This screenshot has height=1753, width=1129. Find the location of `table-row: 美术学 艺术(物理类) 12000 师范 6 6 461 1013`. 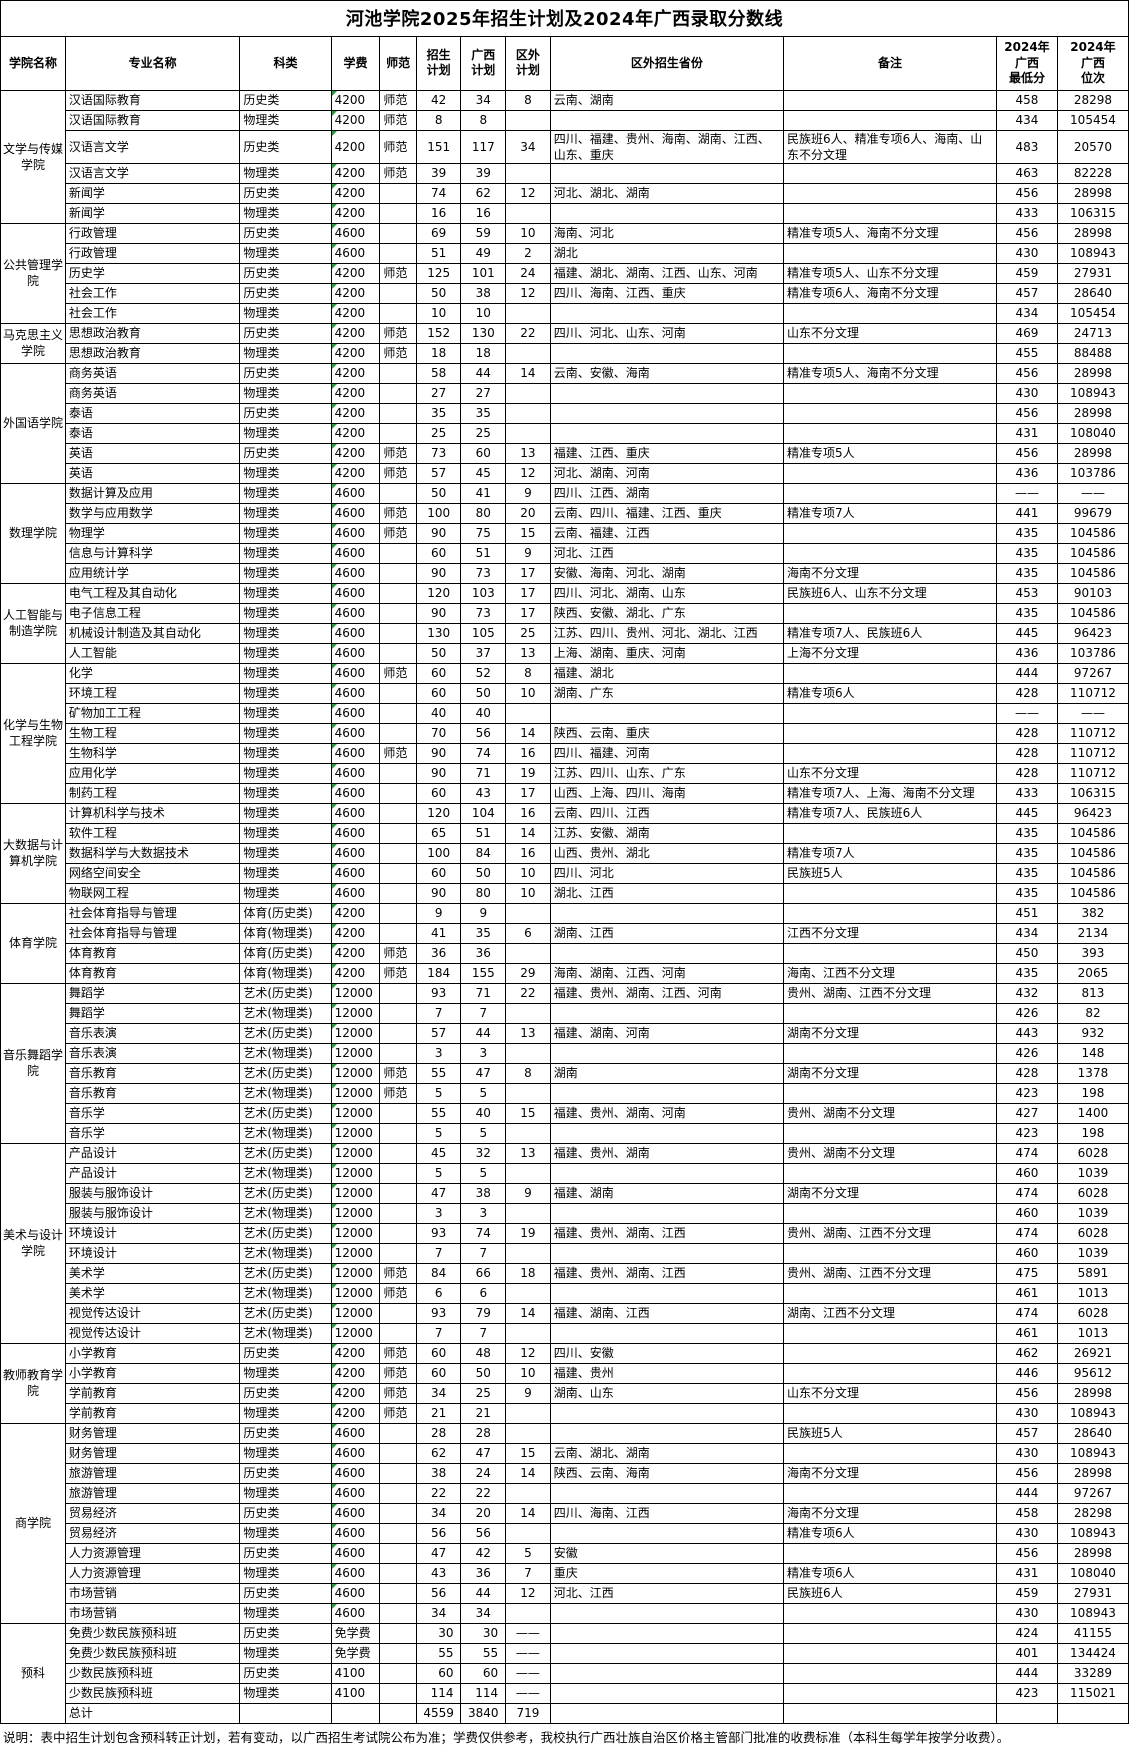

table-row: 美术学 艺术(物理类) 12000 师范 6 6 461 1013 is located at coordinates (565, 1293).